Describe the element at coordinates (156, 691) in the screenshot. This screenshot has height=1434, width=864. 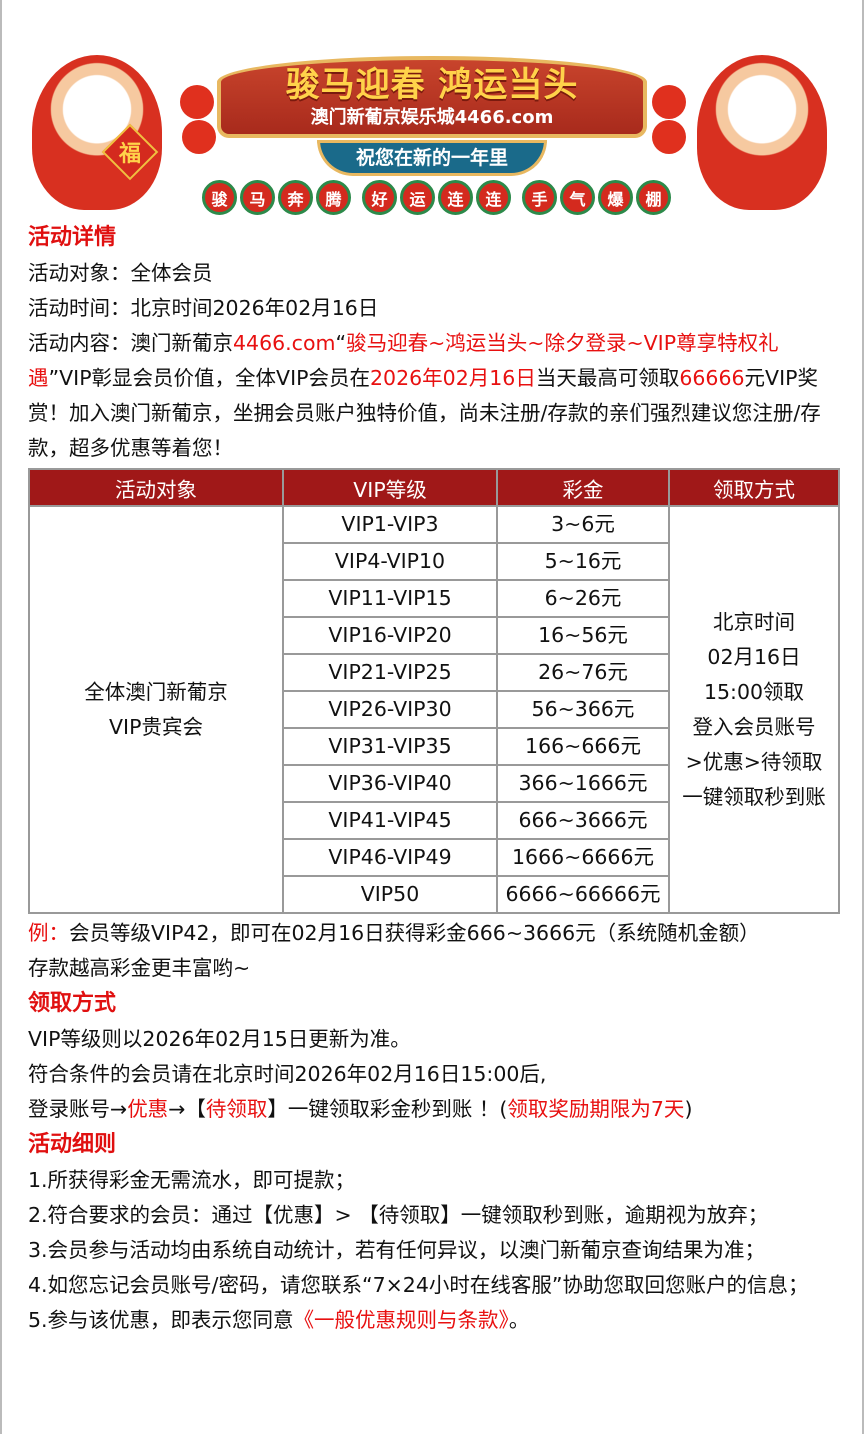
I see `target-line: 全体澳门新葡京` at that location.